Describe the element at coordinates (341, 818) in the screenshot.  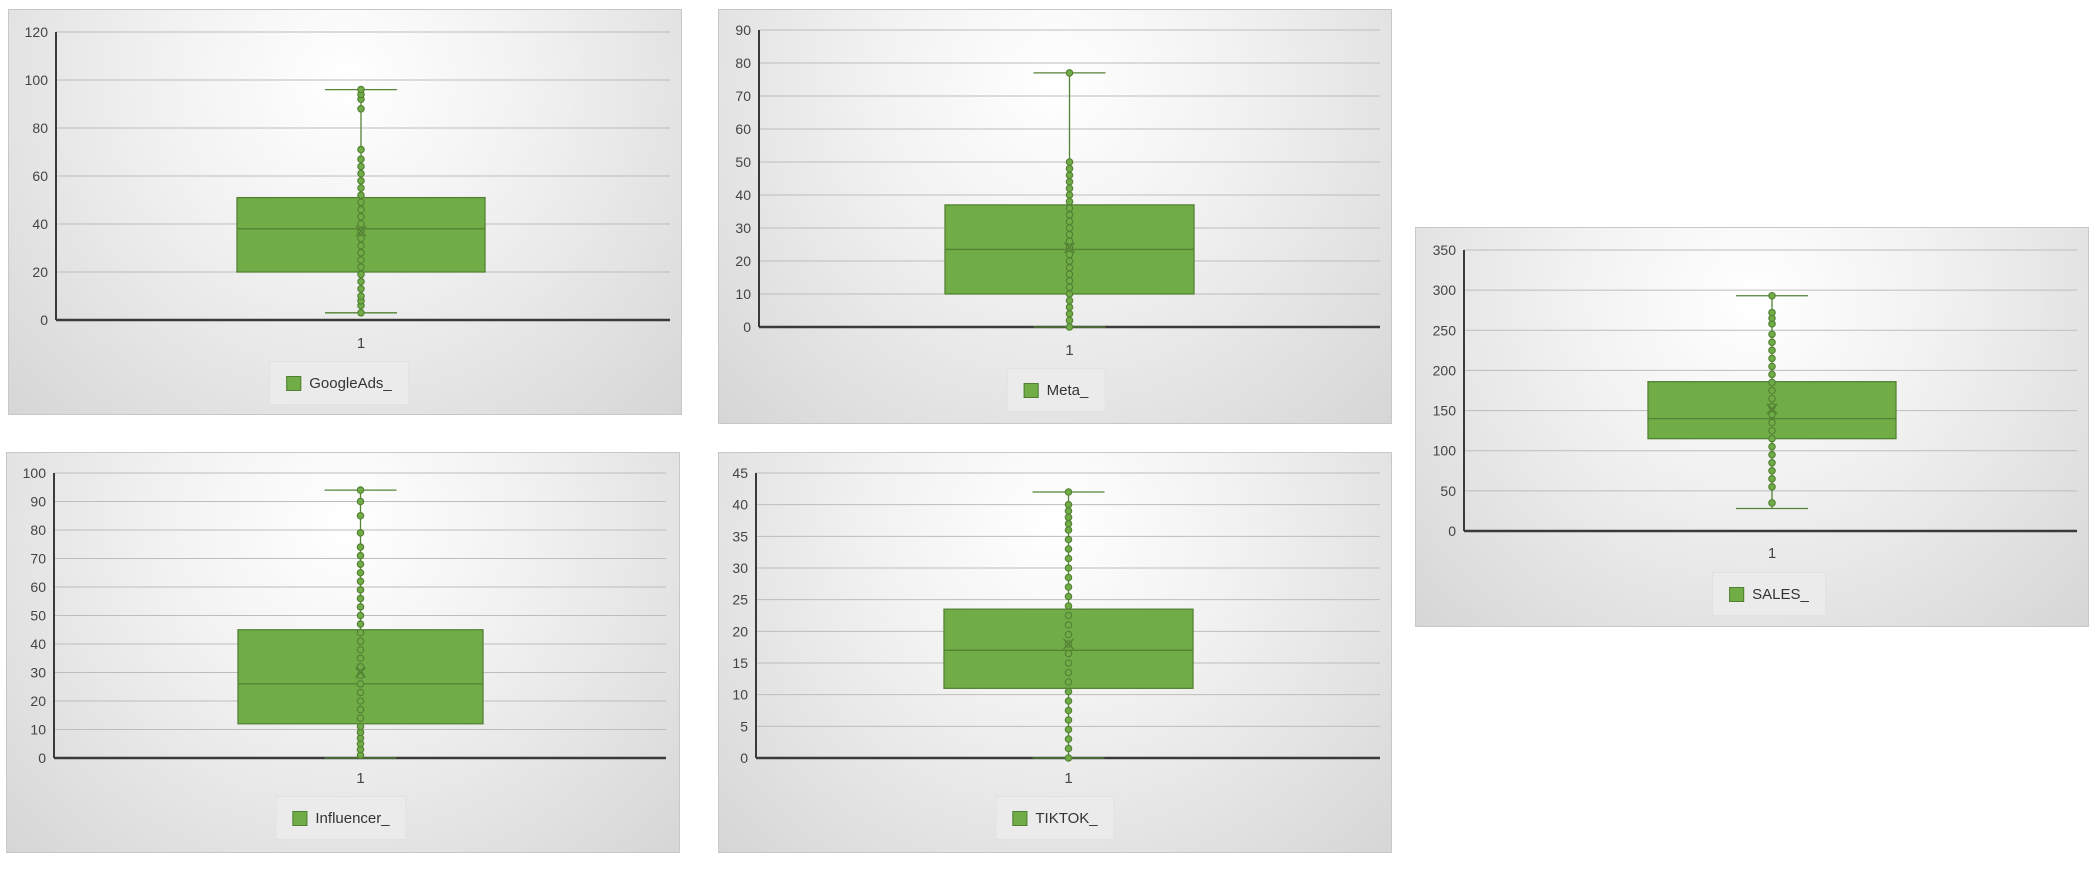
I see `influencer-legend: Influencer_` at that location.